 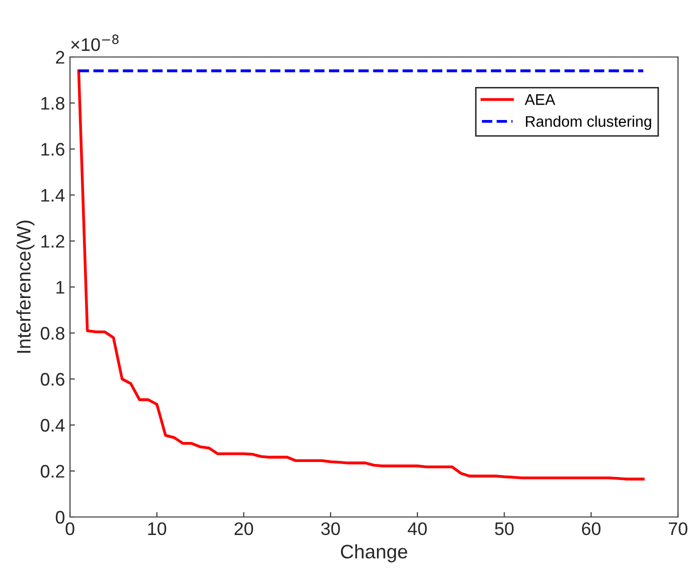 What do you see at coordinates (52, 241) in the screenshot?
I see `y-tick-label: 1.2` at bounding box center [52, 241].